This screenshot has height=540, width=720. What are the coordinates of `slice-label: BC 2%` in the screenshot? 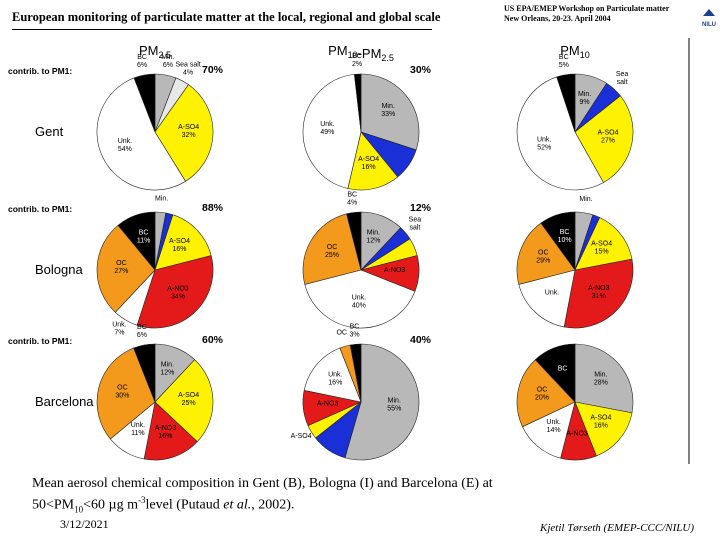 It's located at (357, 60).